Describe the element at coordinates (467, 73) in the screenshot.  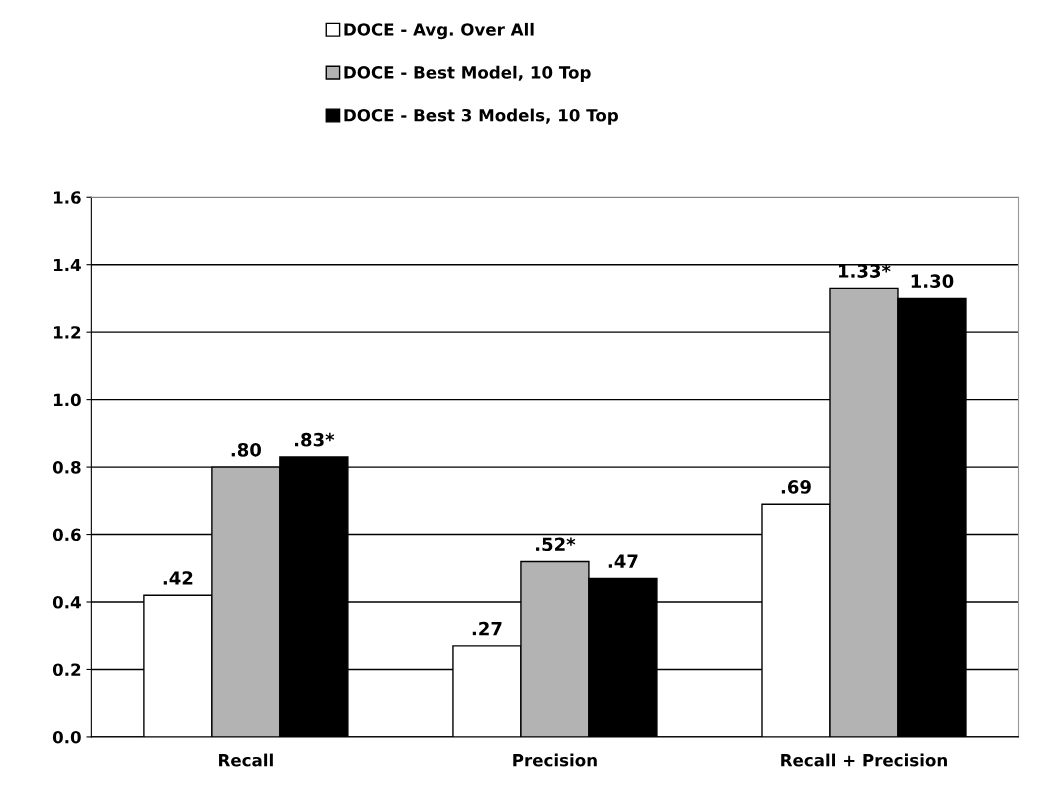
I see `legend-label: DOCE - Best Model, 10 Top` at that location.